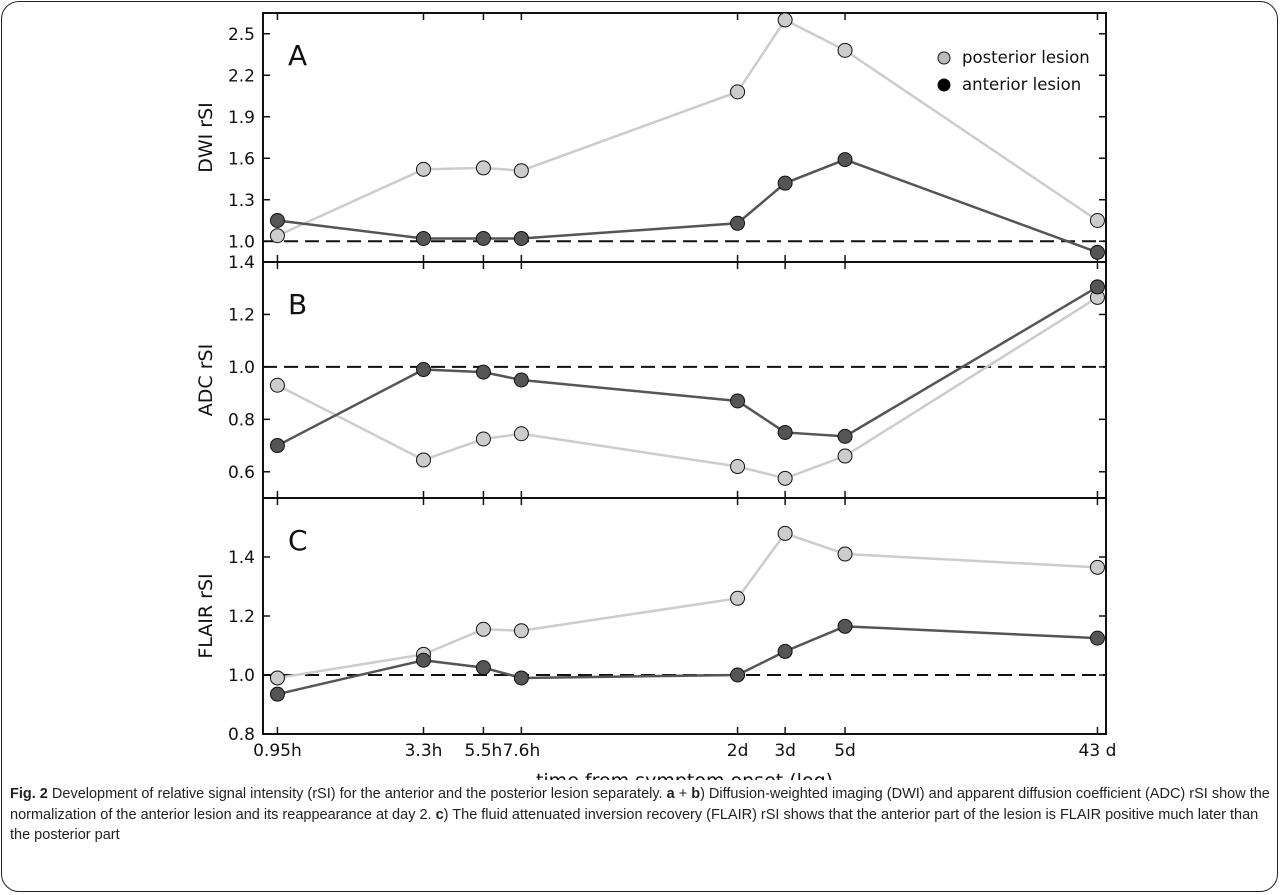  Describe the element at coordinates (738, 751) in the screenshot. I see `x-tick-label: 2d` at that location.